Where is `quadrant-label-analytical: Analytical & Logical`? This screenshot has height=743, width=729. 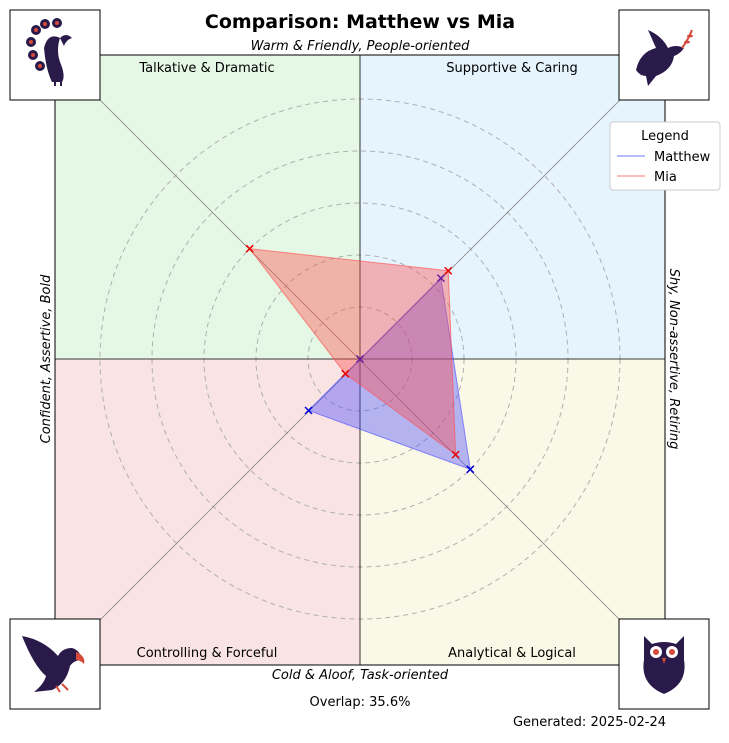 quadrant-label-analytical: Analytical & Logical is located at coordinates (512, 653).